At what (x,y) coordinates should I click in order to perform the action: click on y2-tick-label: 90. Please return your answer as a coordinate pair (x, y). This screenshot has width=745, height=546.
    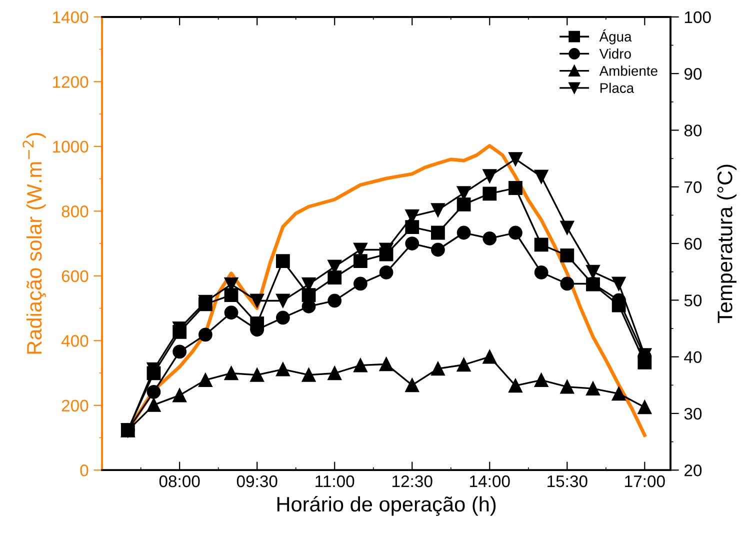
    Looking at the image, I should click on (693, 74).